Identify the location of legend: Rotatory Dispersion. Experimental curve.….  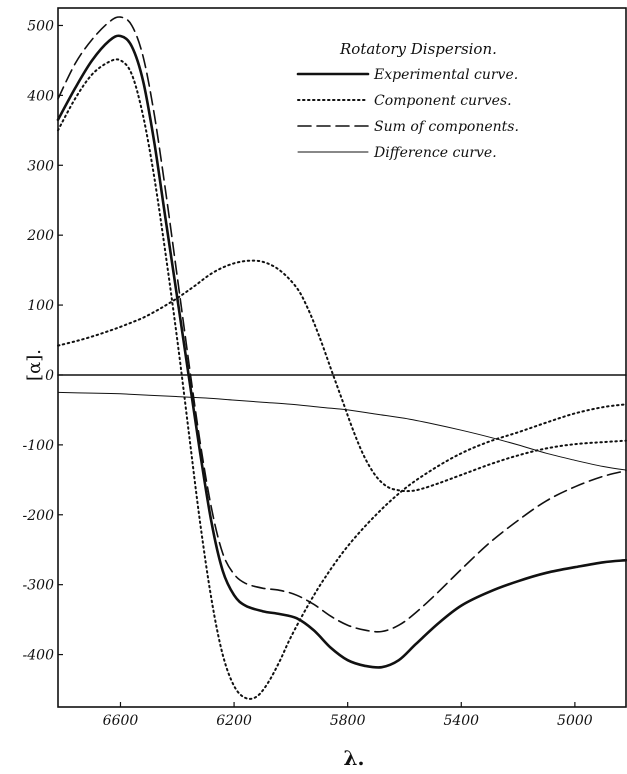
(407, 100).